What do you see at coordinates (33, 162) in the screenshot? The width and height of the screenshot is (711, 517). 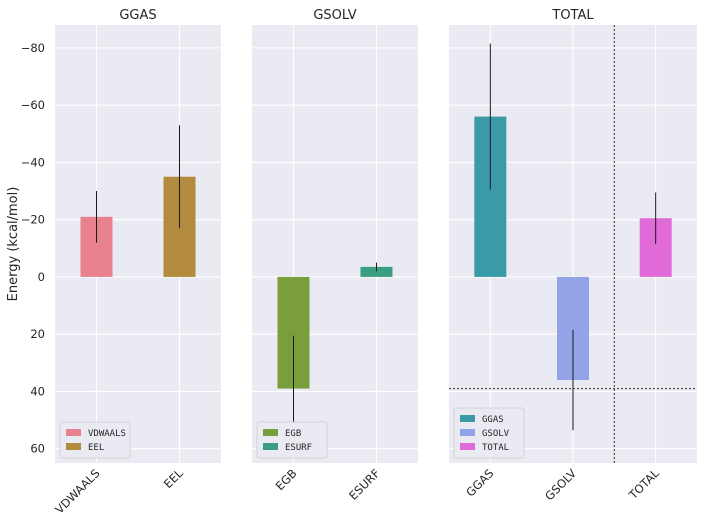 I see `y-tick-label: −40` at bounding box center [33, 162].